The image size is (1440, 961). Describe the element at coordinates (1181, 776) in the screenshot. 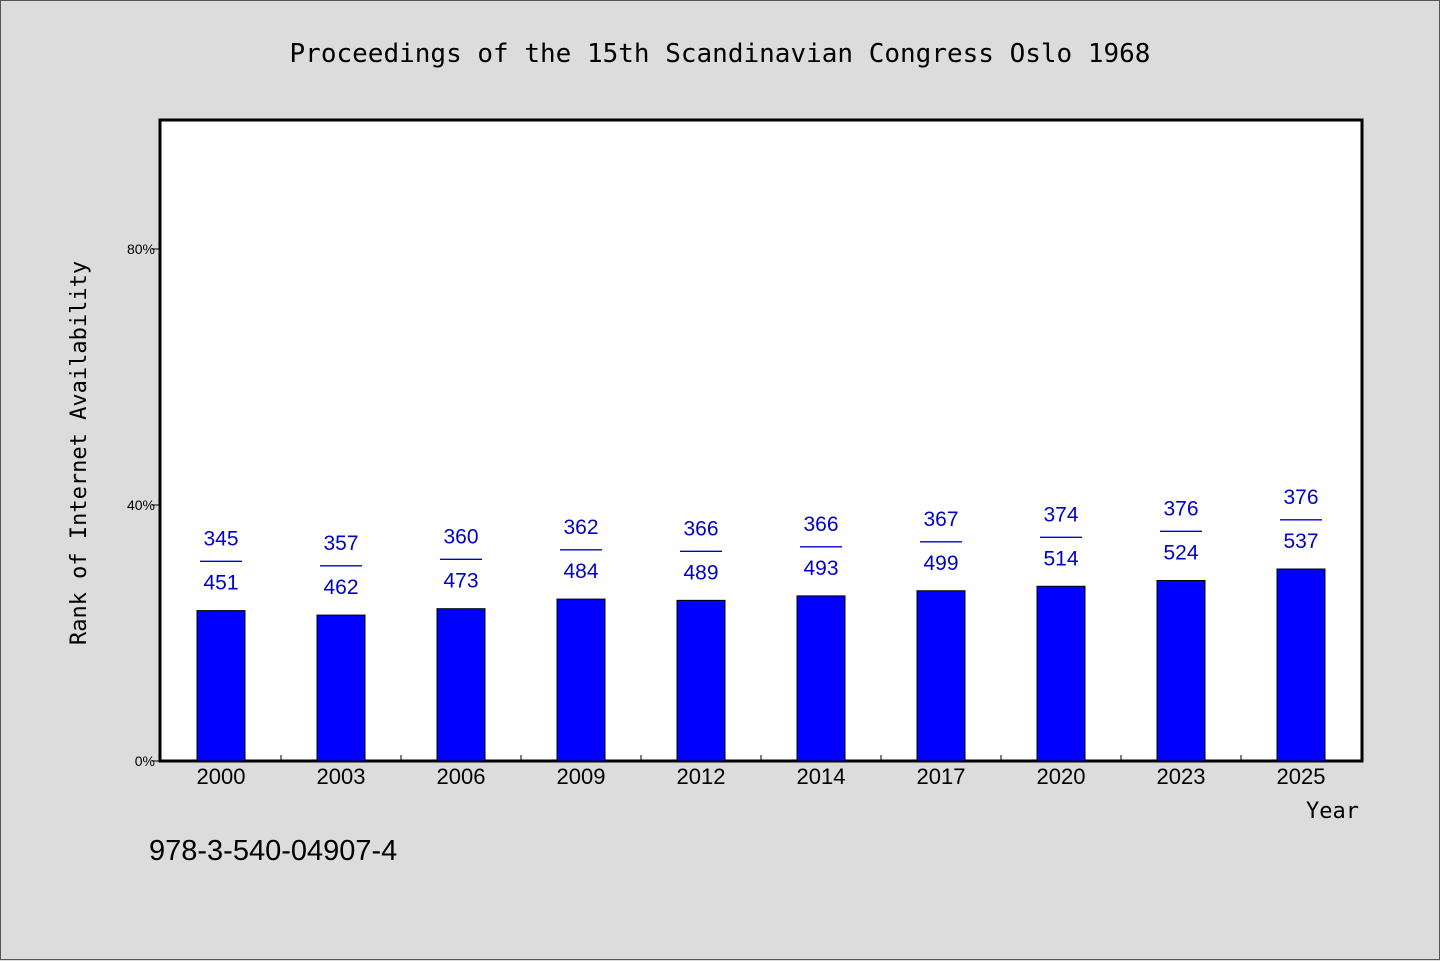

I see `x-tick-label: 2023` at that location.